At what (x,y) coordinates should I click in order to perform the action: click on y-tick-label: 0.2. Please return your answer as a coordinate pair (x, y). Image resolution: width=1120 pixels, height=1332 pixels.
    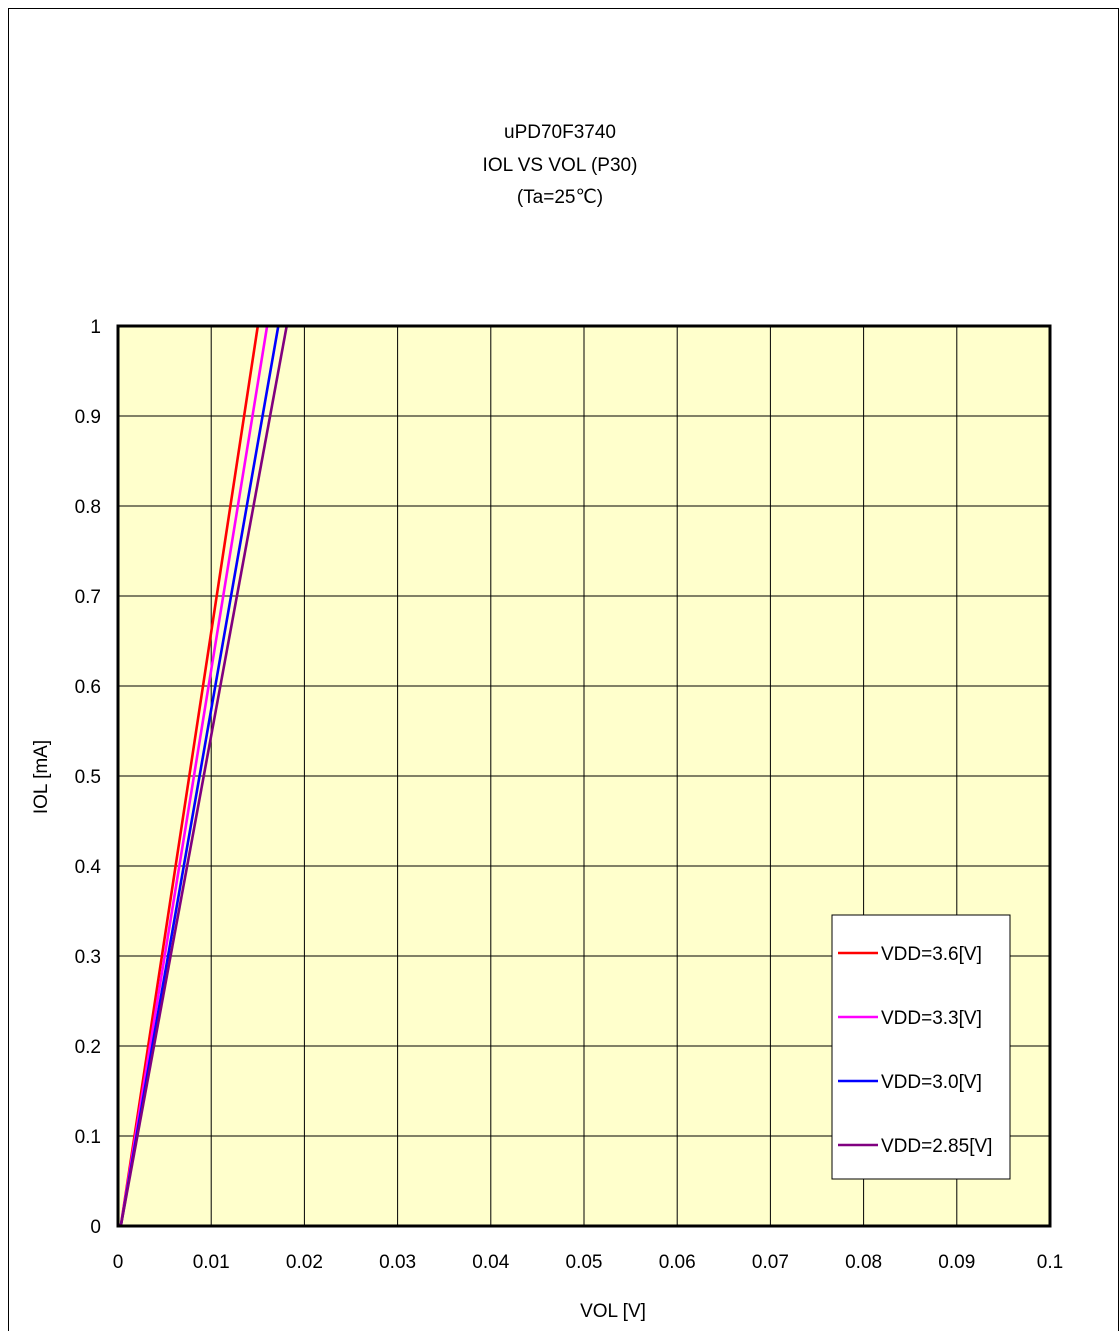
    Looking at the image, I should click on (88, 1047).